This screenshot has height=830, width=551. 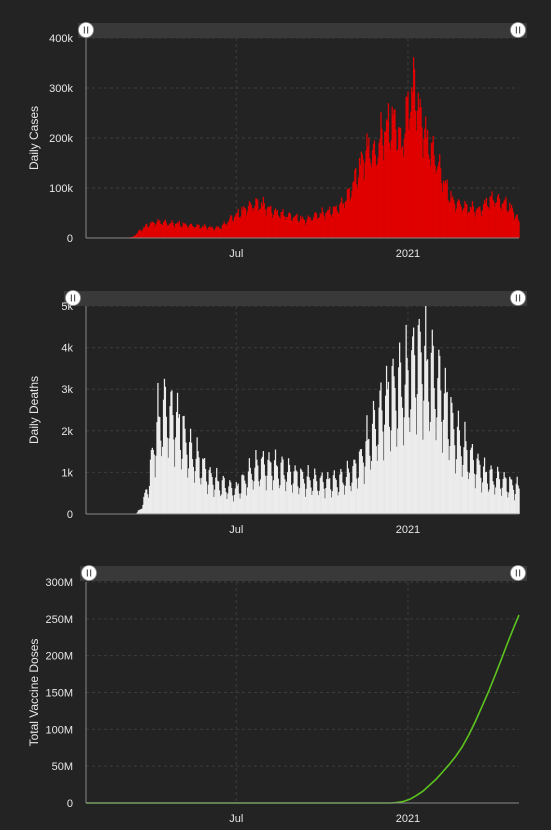 I want to click on x-tick-label: 2021, so click(x=408, y=254).